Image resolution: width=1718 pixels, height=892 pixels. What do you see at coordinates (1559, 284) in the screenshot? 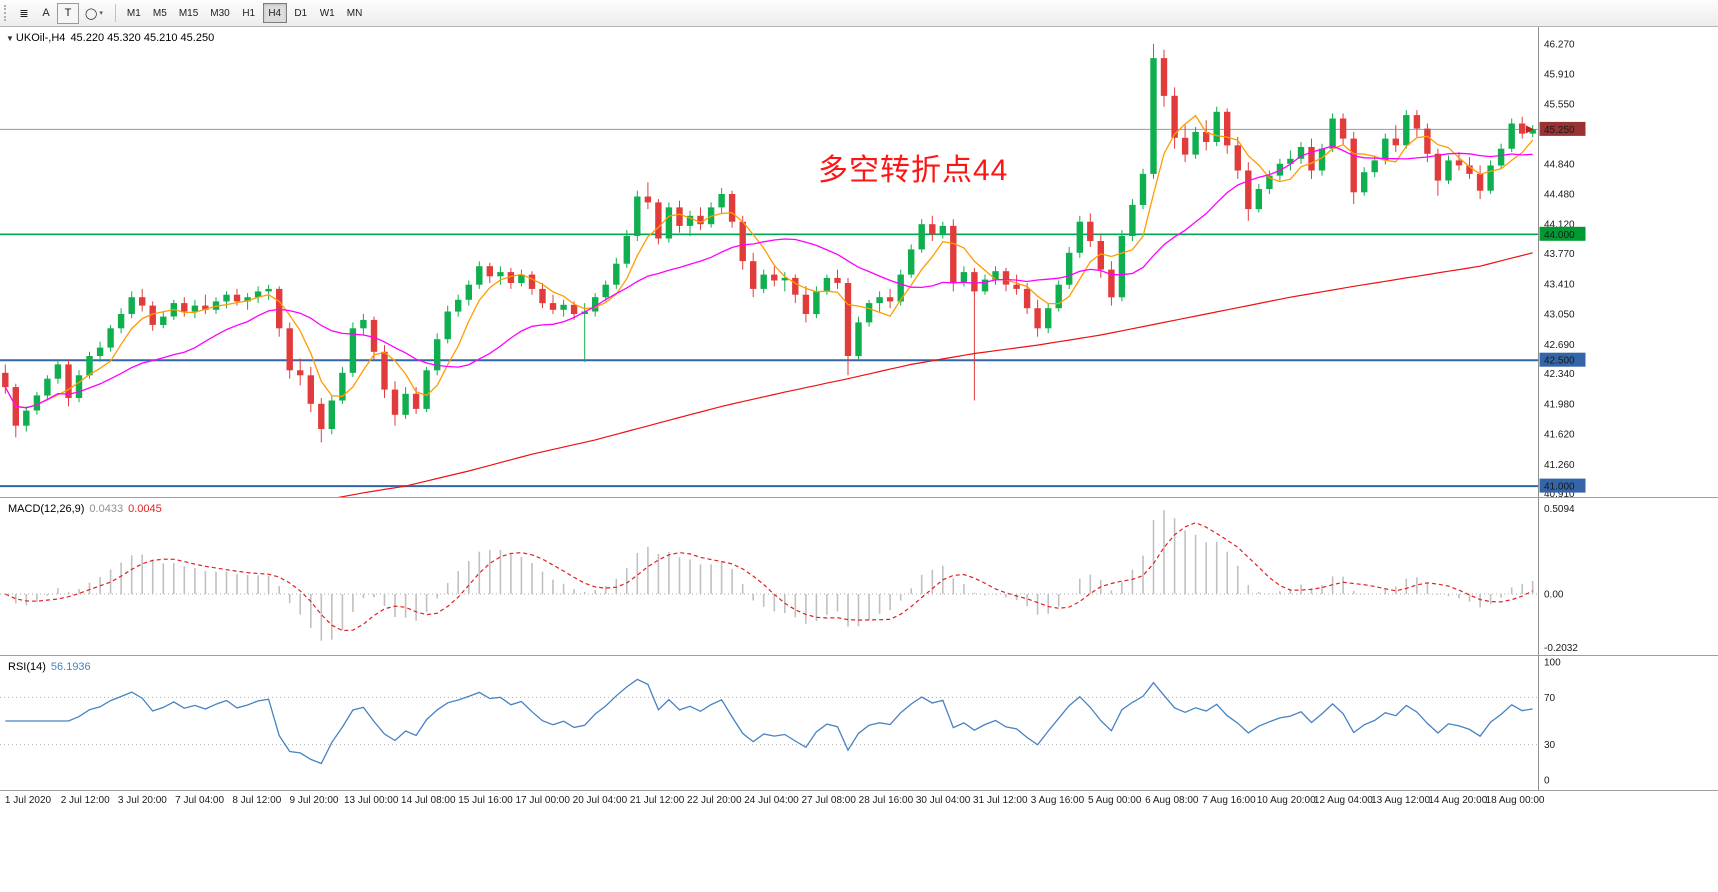
I see `svg-text: 43.410` at bounding box center [1559, 284].